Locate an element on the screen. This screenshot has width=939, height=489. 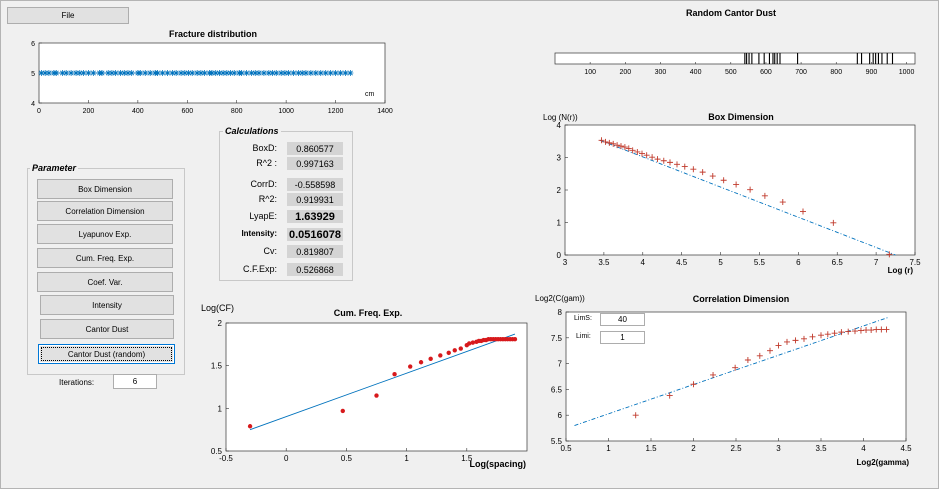
cantor-dust-button: Cantor Dust is located at coordinates (107, 329).